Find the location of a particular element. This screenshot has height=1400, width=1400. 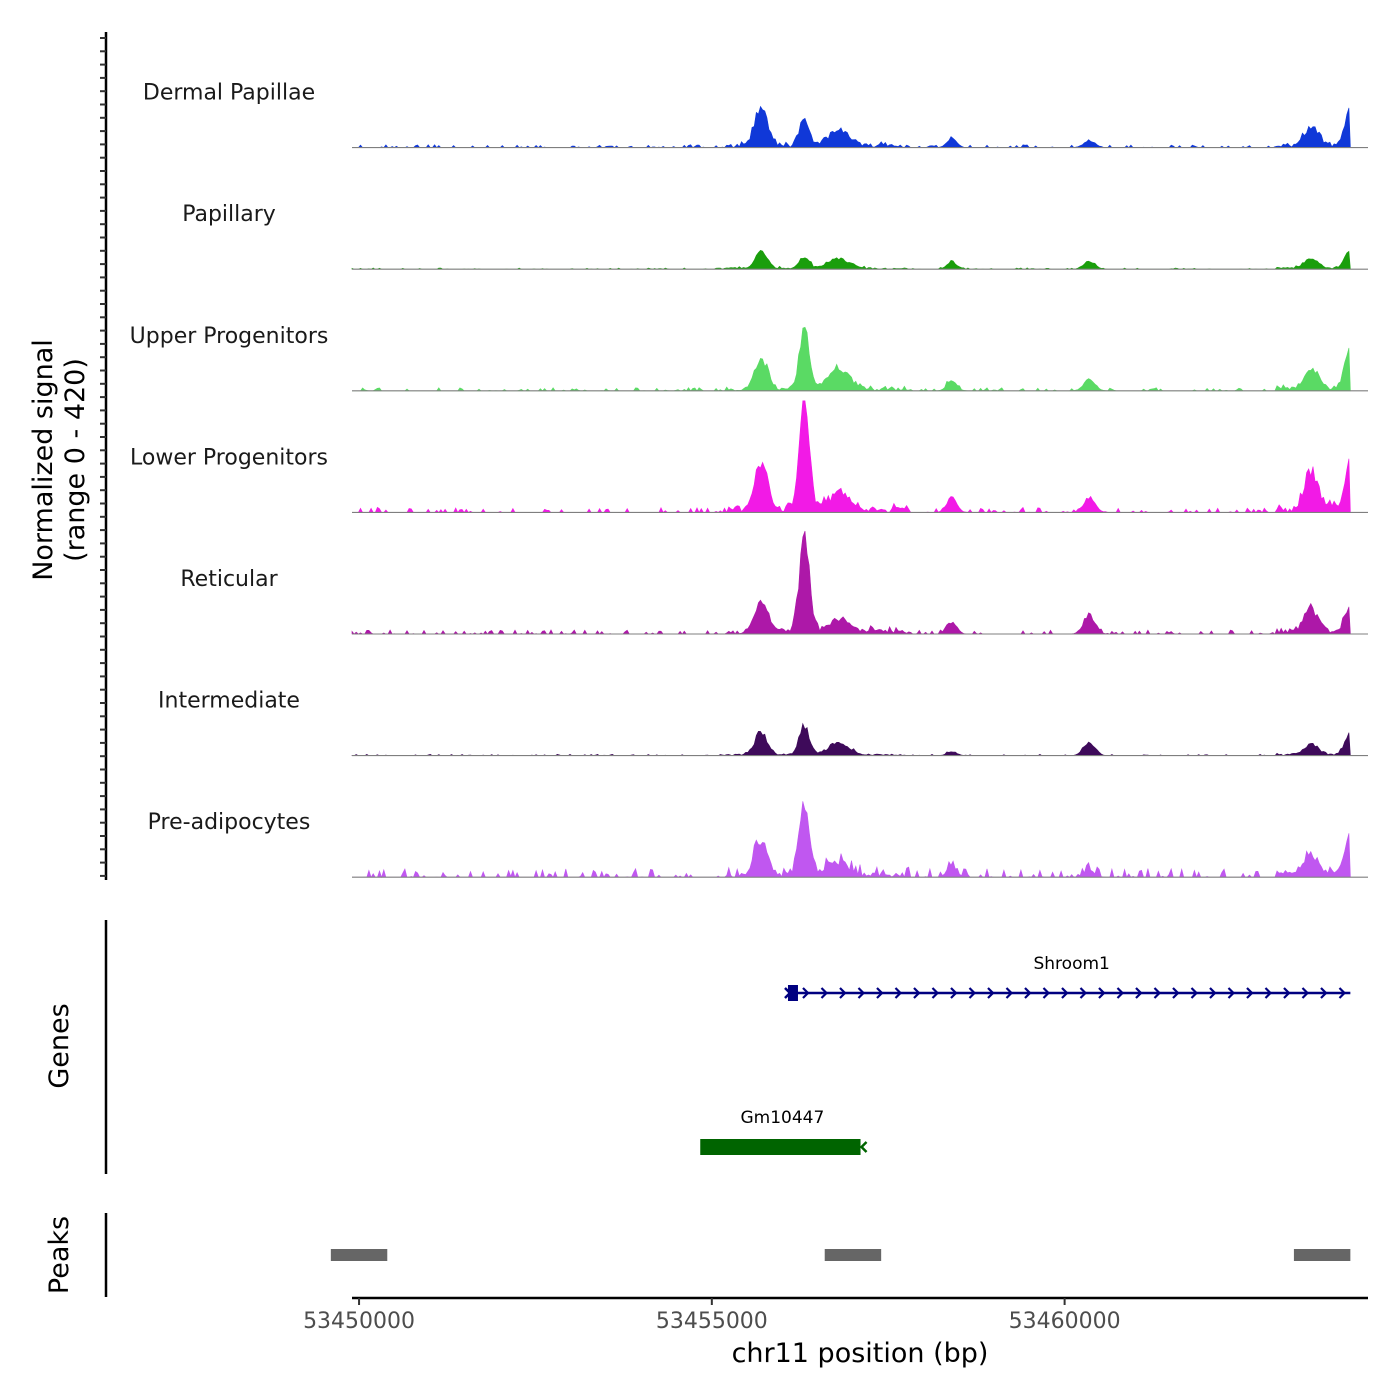

x-axis-title: chr11 position (bp) is located at coordinates (860, 1353).